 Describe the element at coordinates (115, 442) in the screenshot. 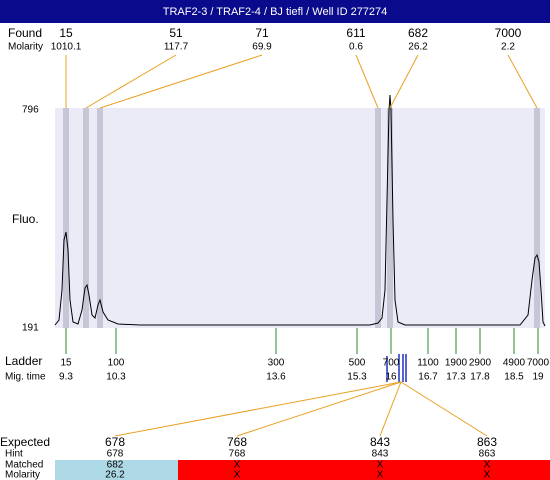

I see `expected-size: 678` at that location.